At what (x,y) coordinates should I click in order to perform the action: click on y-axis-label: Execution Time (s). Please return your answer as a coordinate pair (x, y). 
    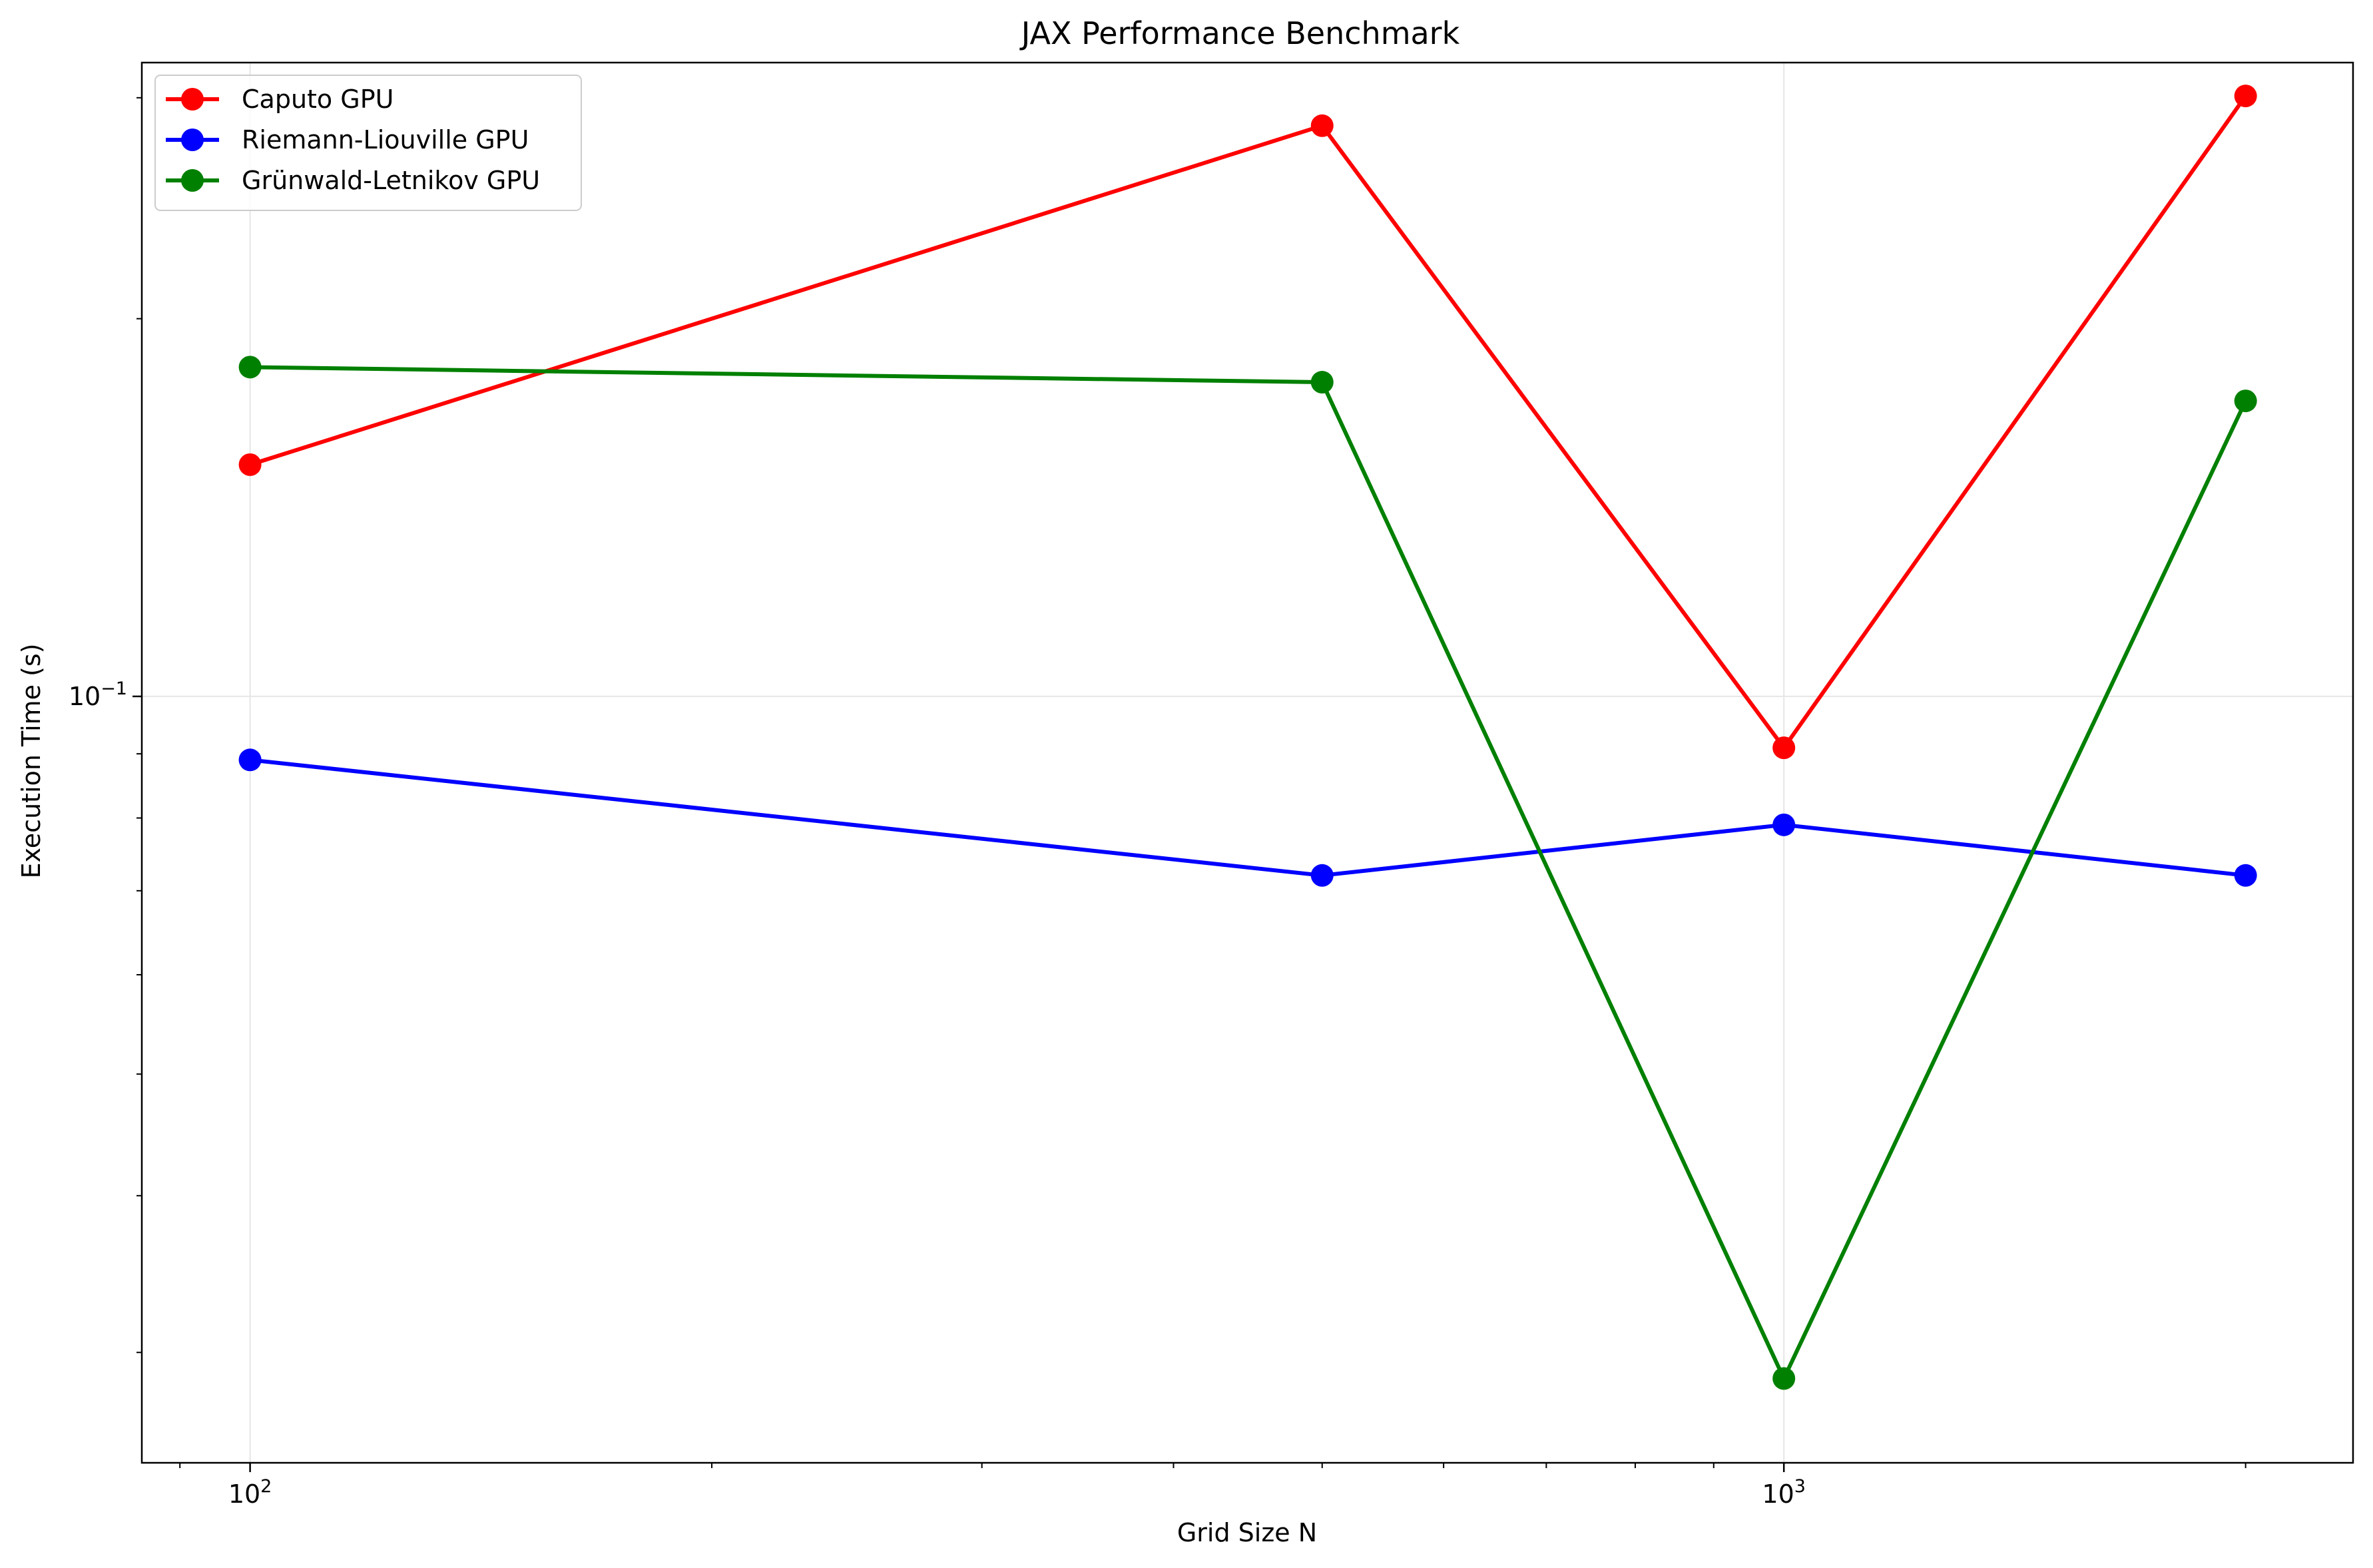
    Looking at the image, I should click on (32, 760).